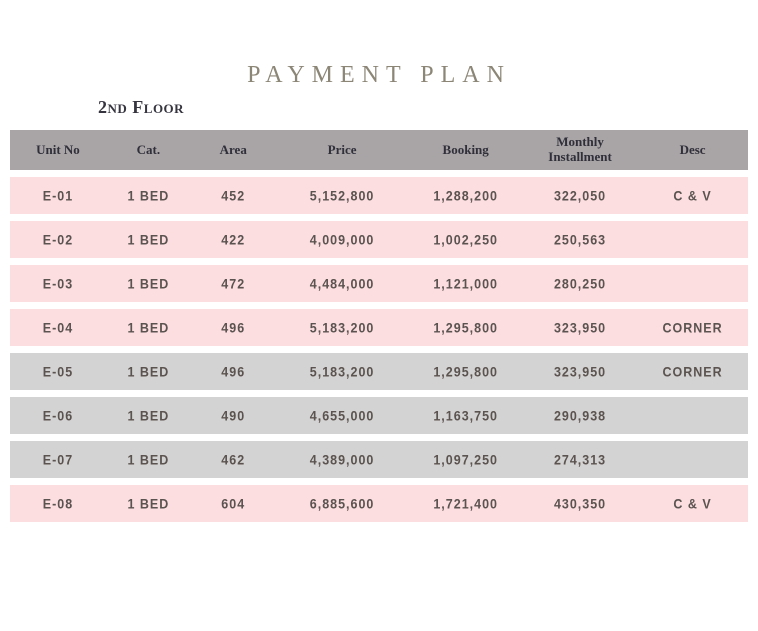 This screenshot has width=758, height=631. What do you see at coordinates (58, 415) in the screenshot?
I see `cell-unit-no: E-06` at bounding box center [58, 415].